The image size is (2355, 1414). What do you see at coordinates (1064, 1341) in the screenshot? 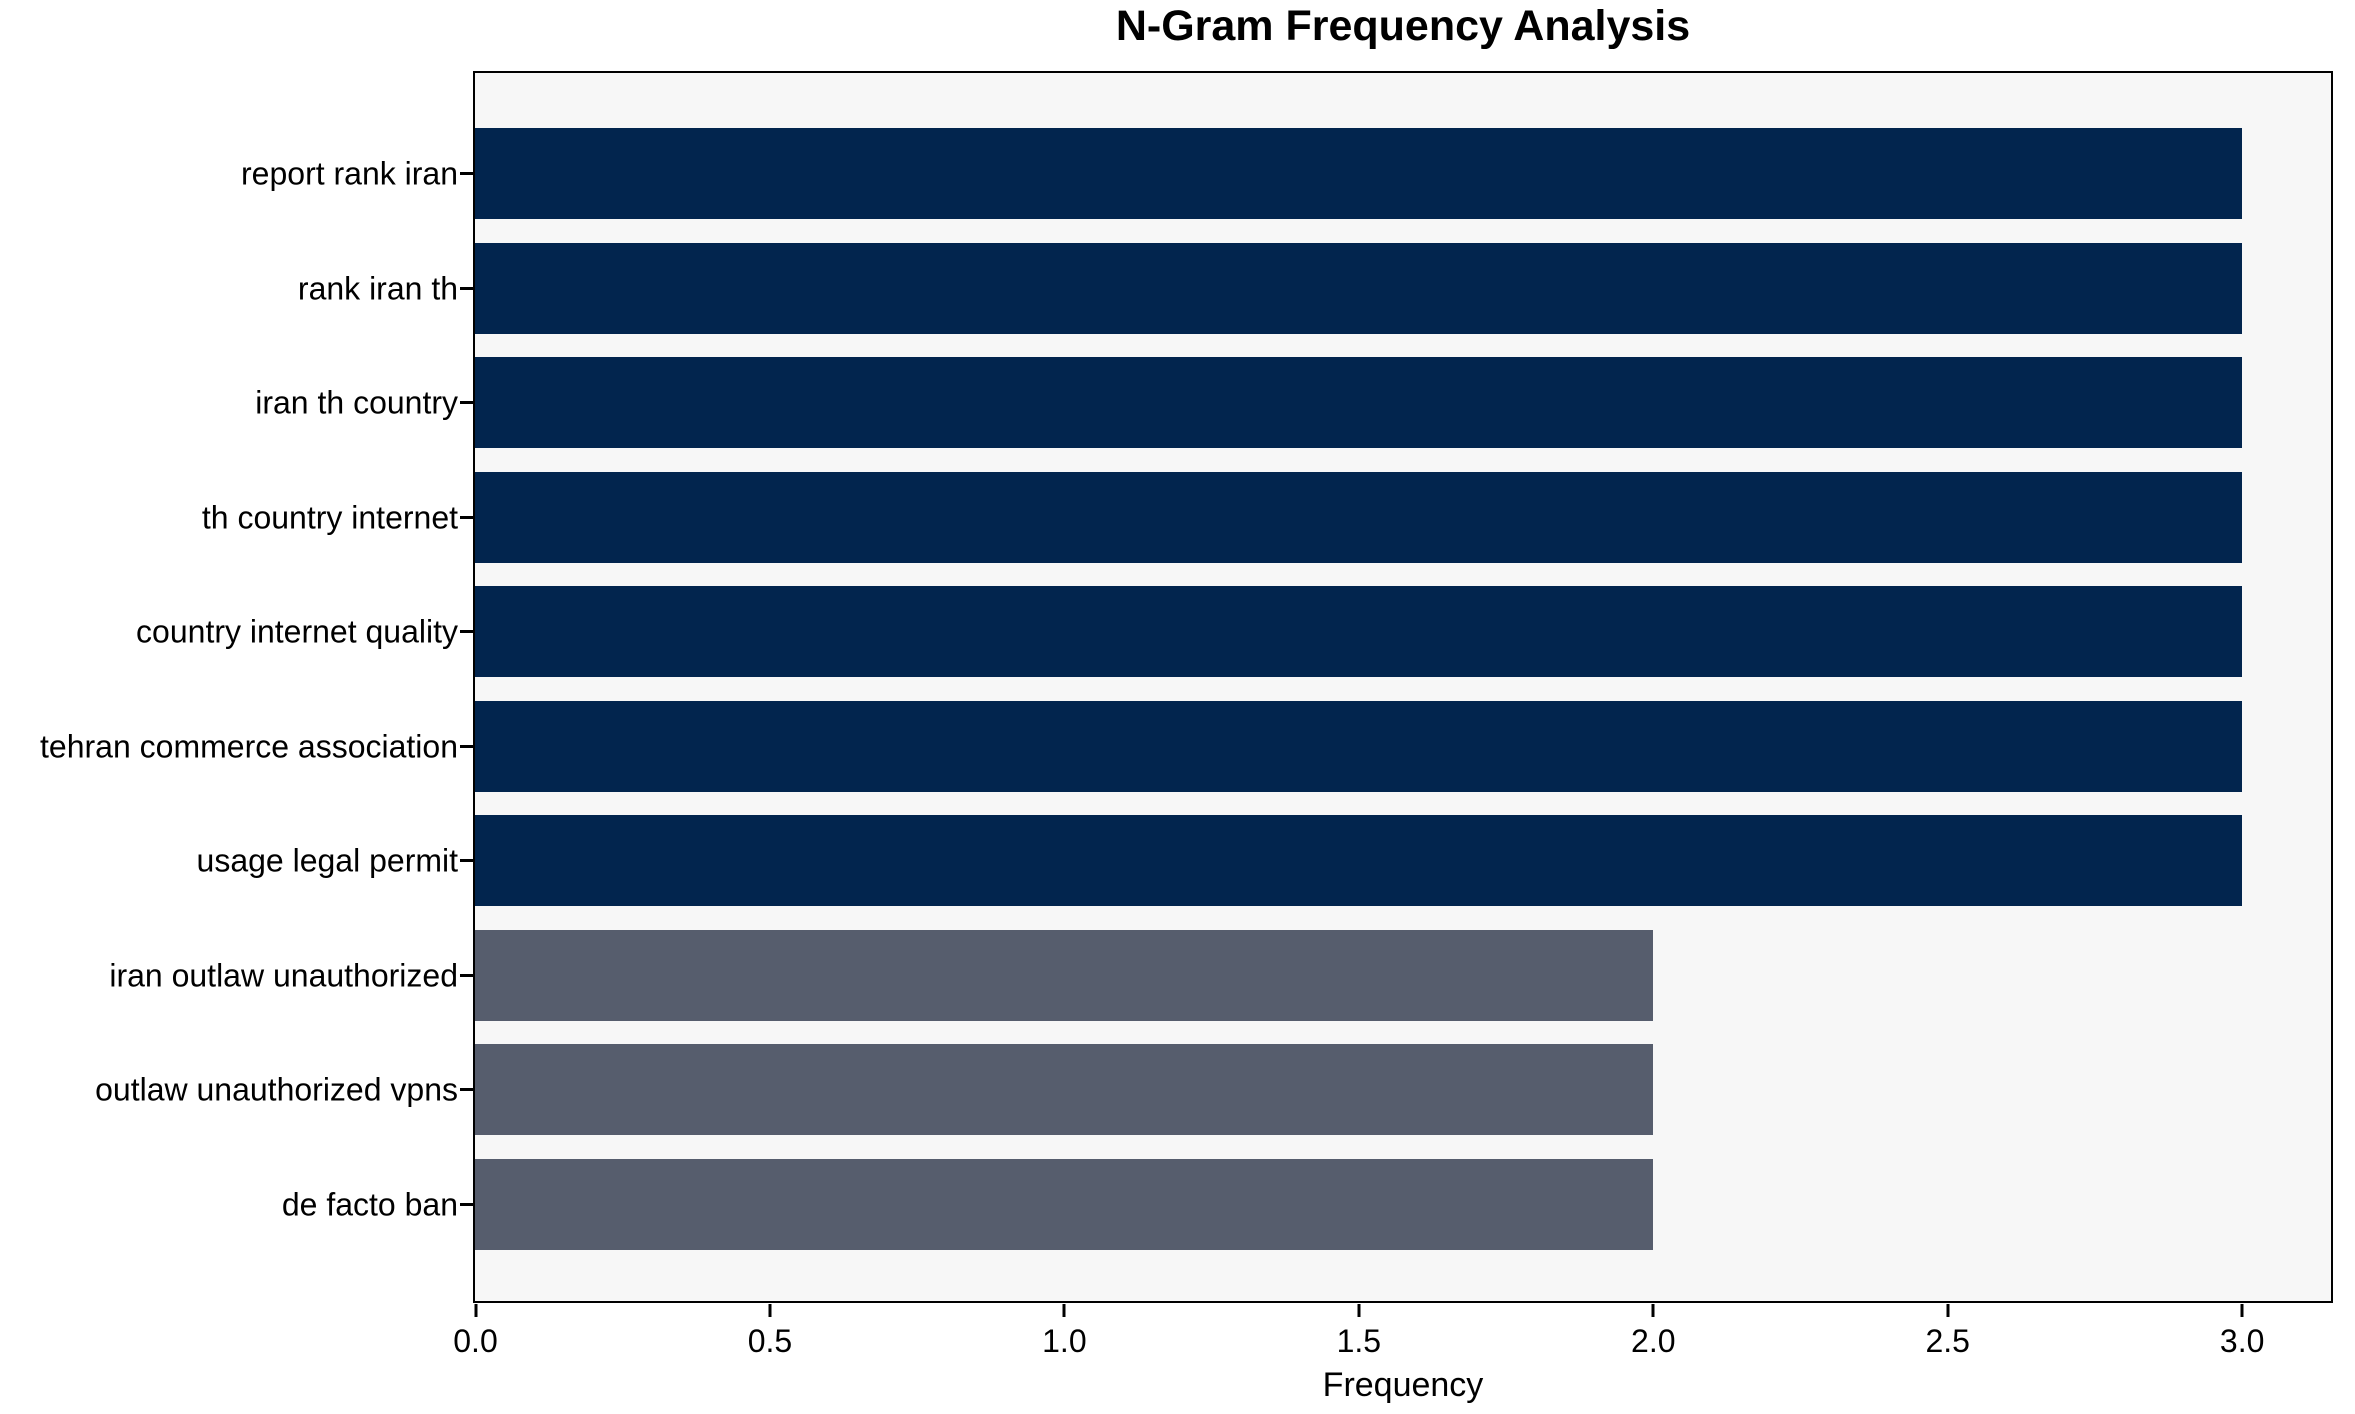
I see `x-tick-label: 1.0` at bounding box center [1064, 1341].